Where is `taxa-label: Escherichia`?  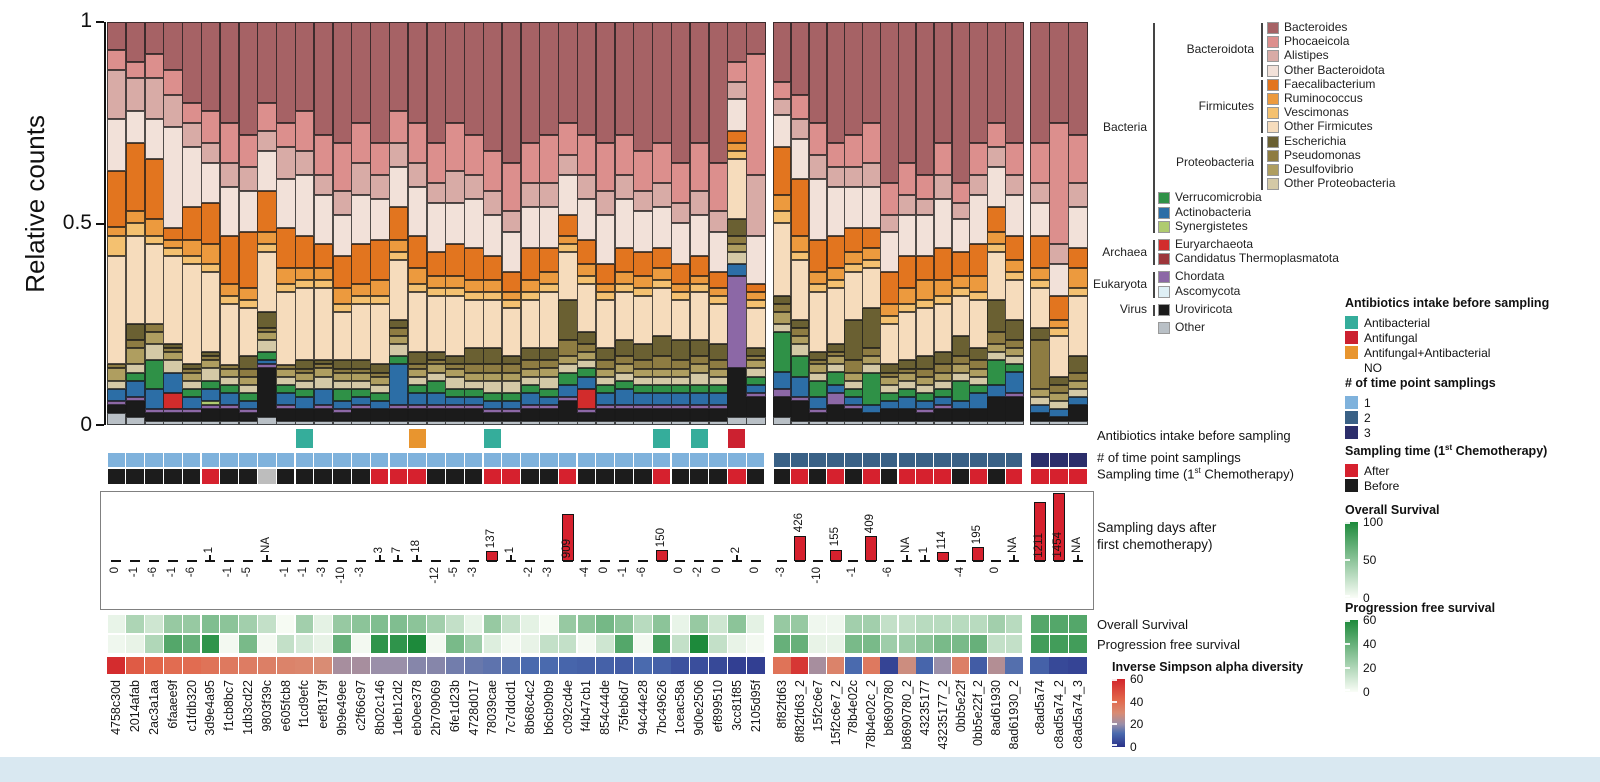 taxa-label: Escherichia is located at coordinates (1315, 140).